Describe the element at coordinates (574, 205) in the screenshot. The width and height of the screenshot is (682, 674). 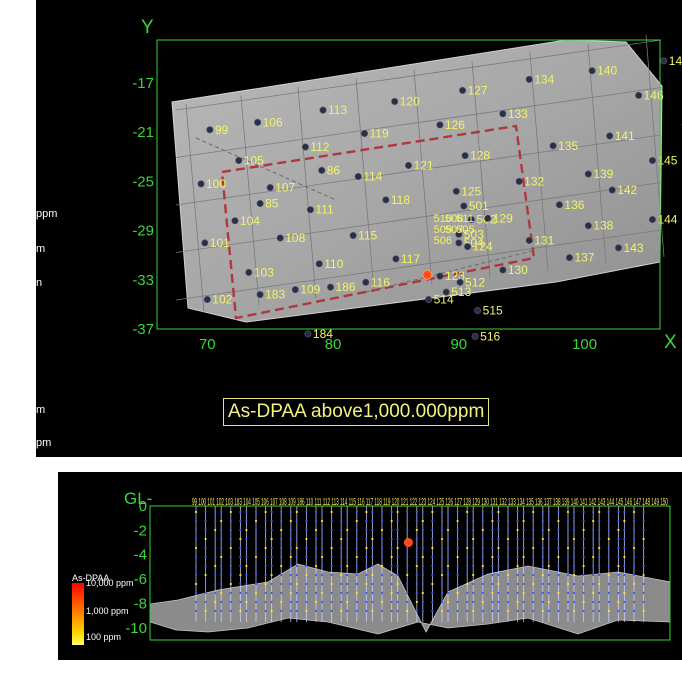
I see `borehole-label: 136` at that location.